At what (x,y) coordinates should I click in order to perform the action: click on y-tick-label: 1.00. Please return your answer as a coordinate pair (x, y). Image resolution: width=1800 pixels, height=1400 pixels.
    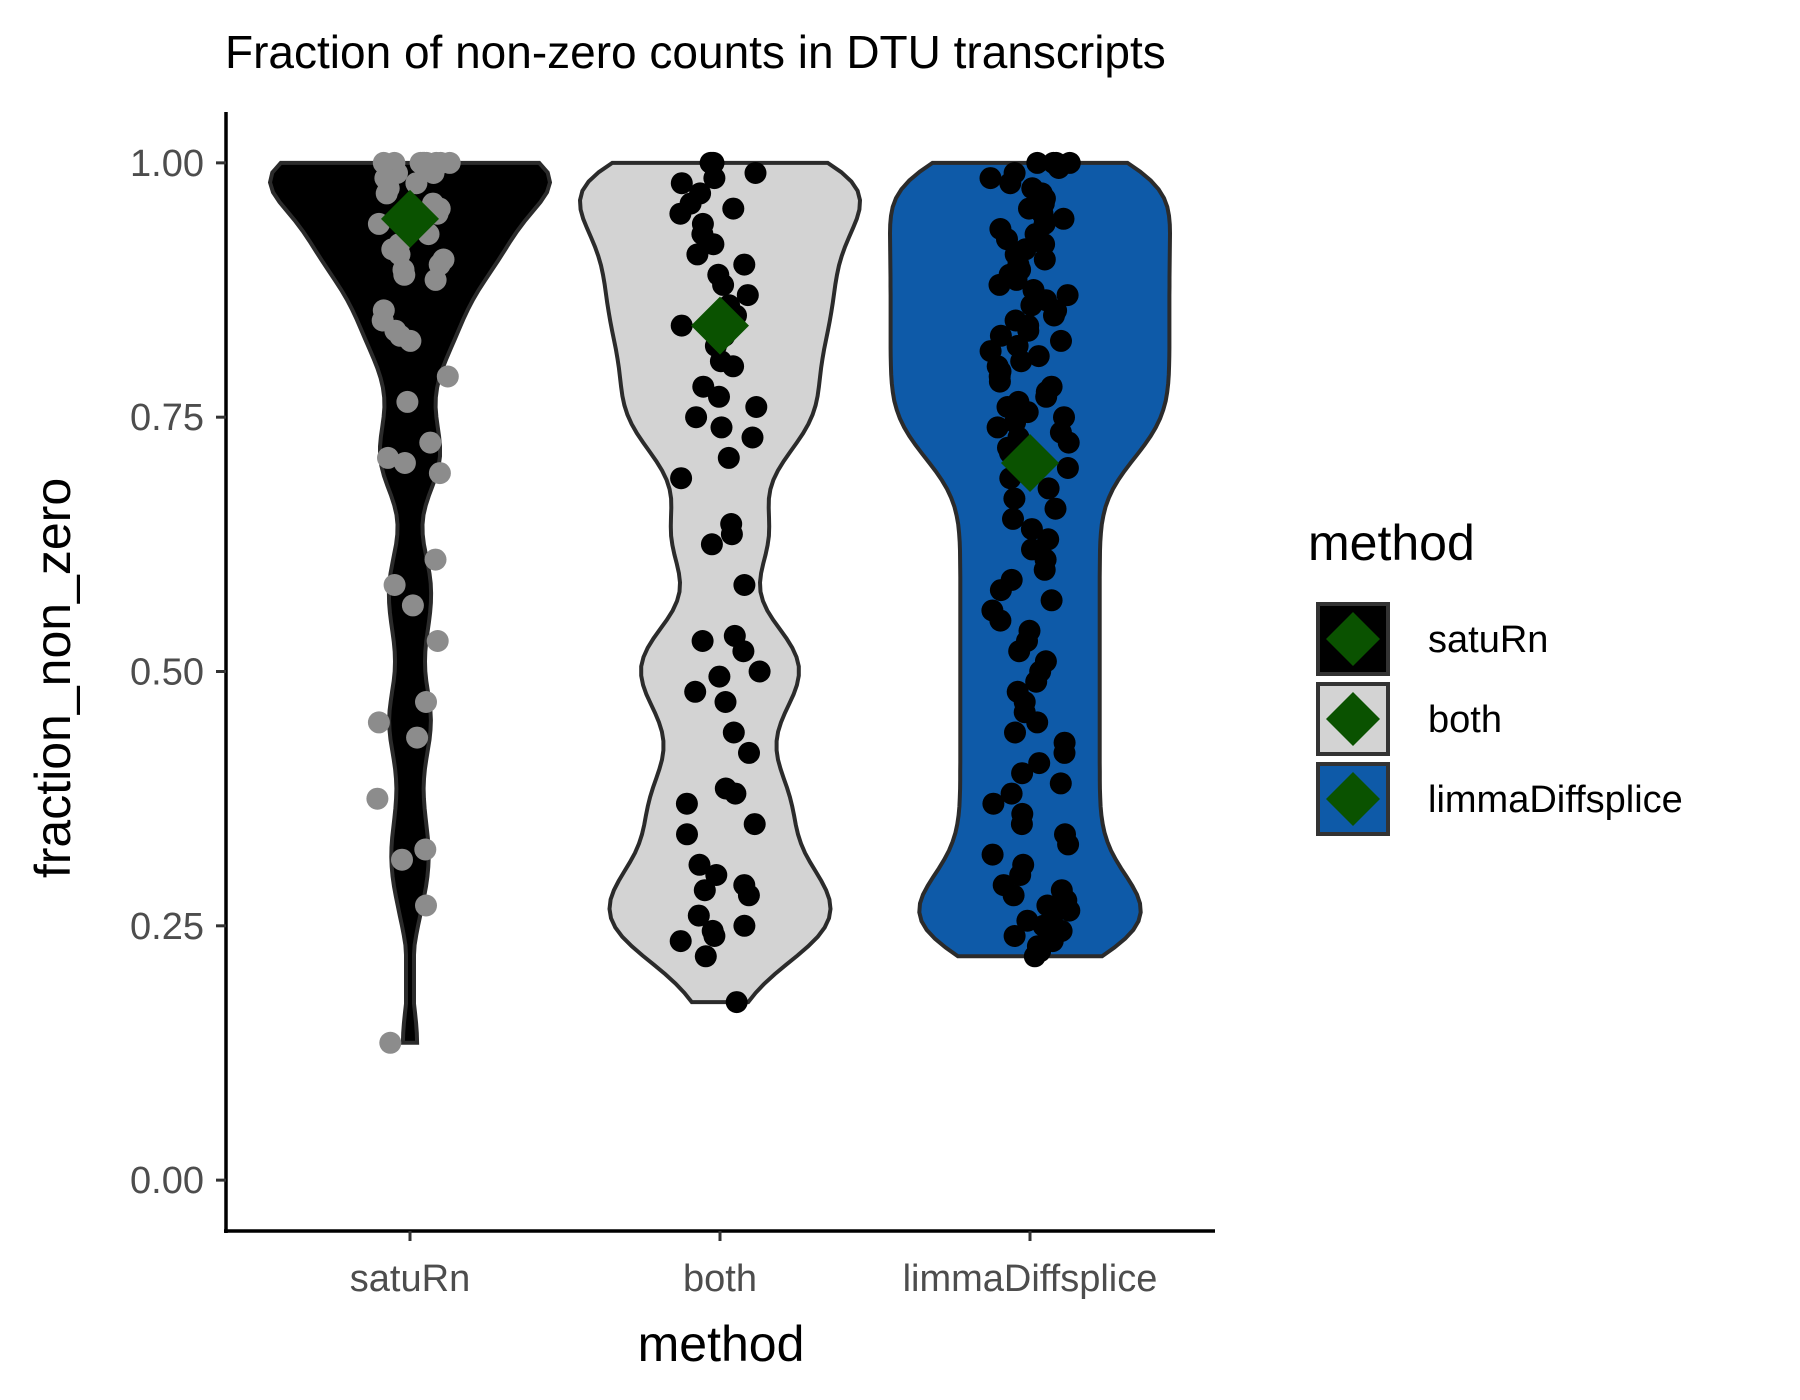
    Looking at the image, I should click on (167, 164).